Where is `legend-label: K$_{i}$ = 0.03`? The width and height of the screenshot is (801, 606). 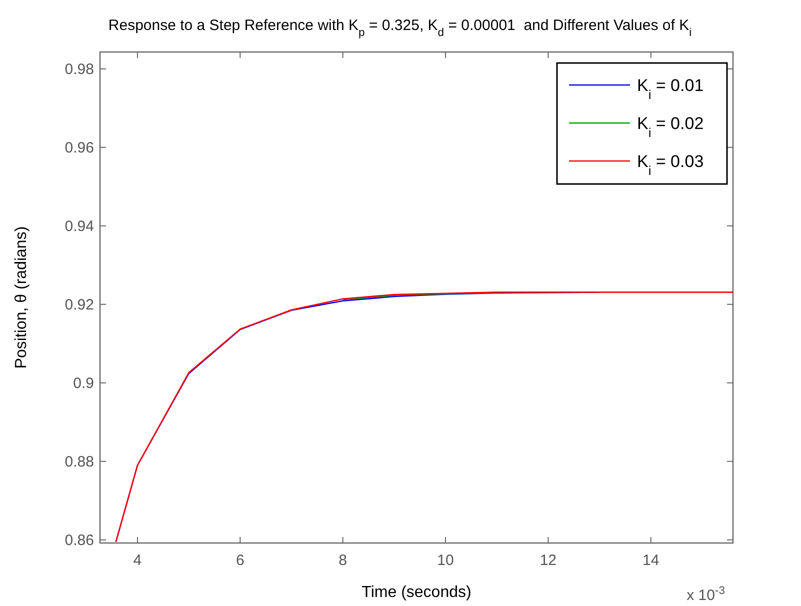
legend-label: K$_{i}$ = 0.03 is located at coordinates (670, 165).